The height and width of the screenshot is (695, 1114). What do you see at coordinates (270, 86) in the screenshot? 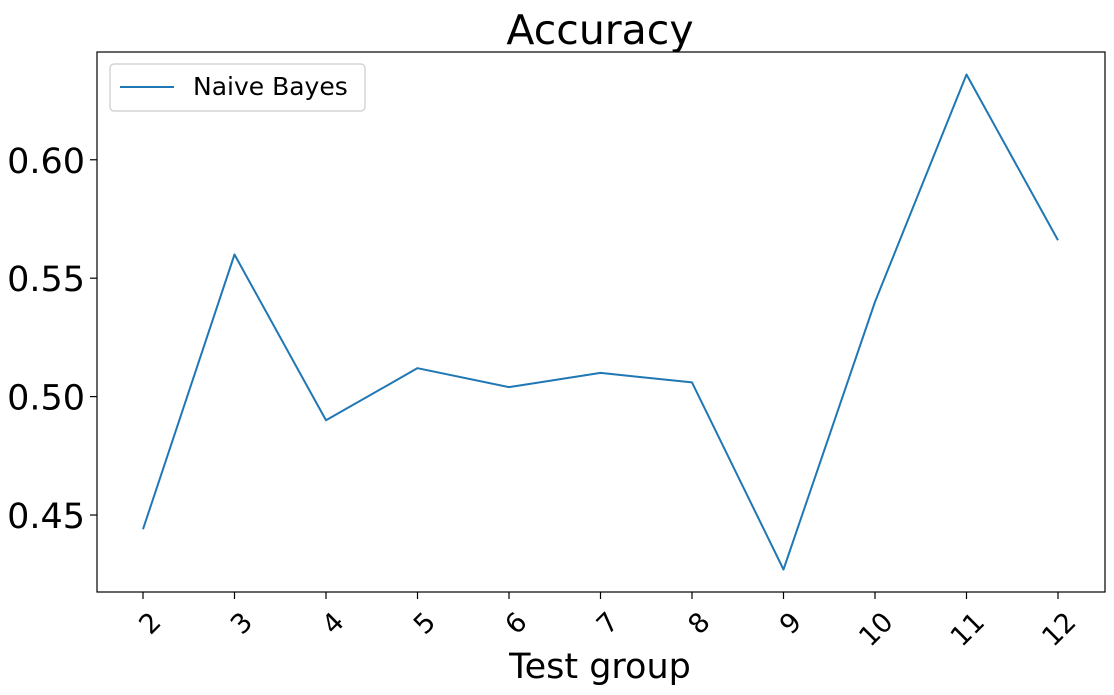
I see `legend-label: Naive Bayes` at bounding box center [270, 86].